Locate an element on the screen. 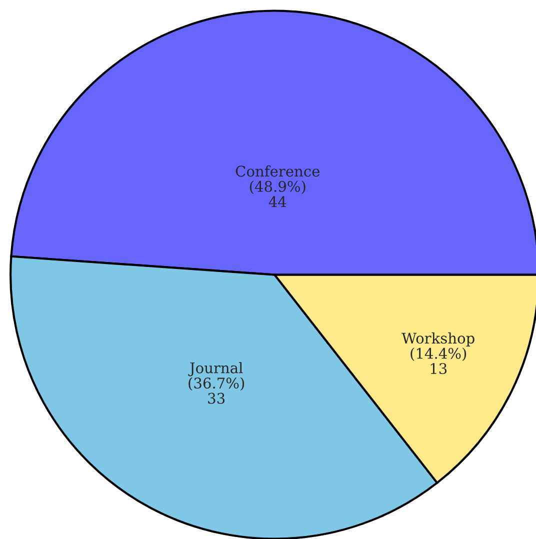 The width and height of the screenshot is (536, 539). data-label: (14.4%) 13 is located at coordinates (438, 361).